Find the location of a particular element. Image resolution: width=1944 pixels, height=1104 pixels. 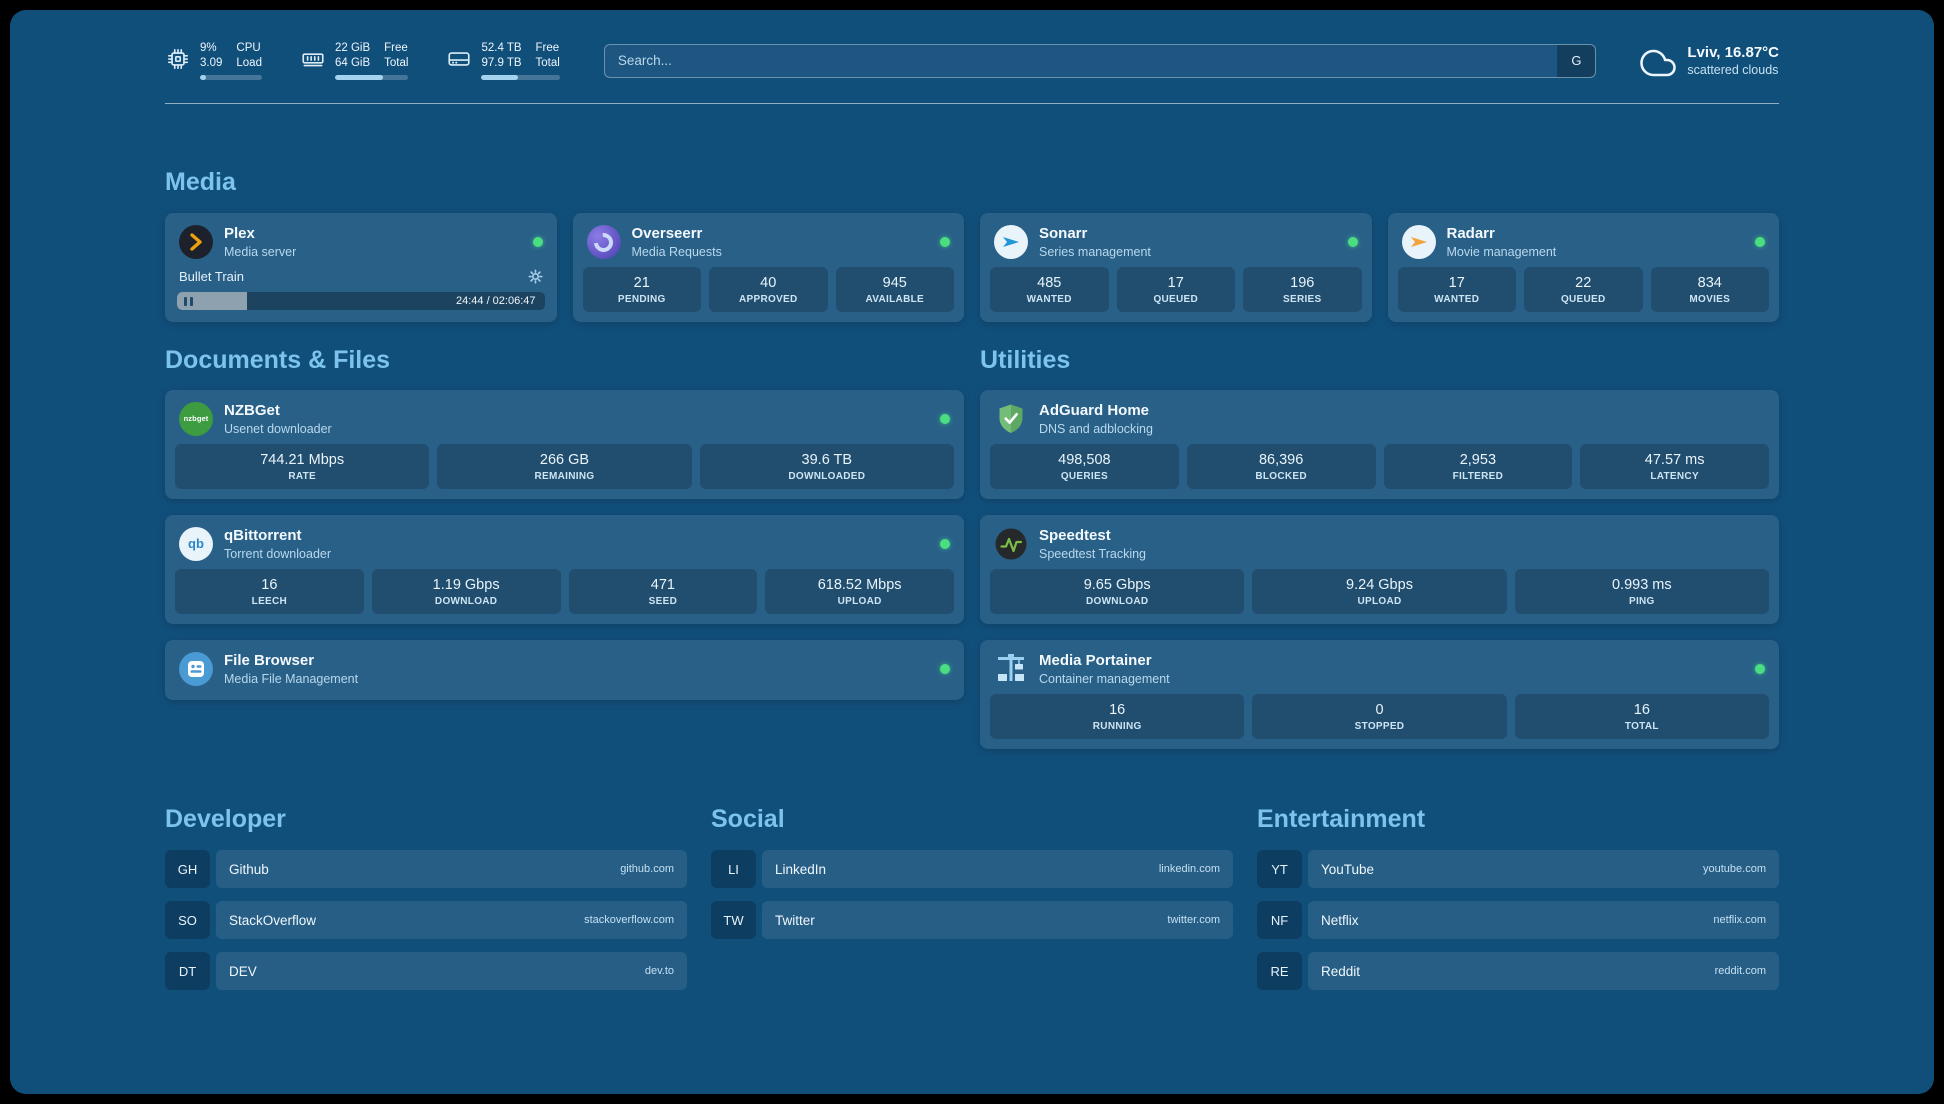

memory-label-bottom: Total is located at coordinates (396, 63).